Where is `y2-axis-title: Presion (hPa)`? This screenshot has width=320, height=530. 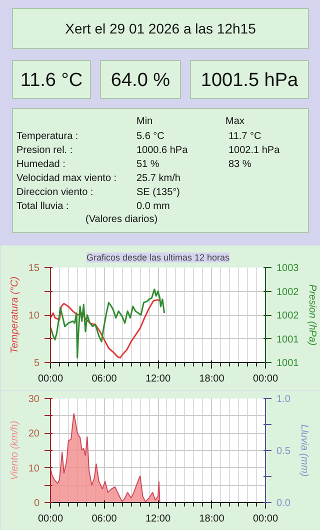 y2-axis-title: Presion (hPa) is located at coordinates (312, 315).